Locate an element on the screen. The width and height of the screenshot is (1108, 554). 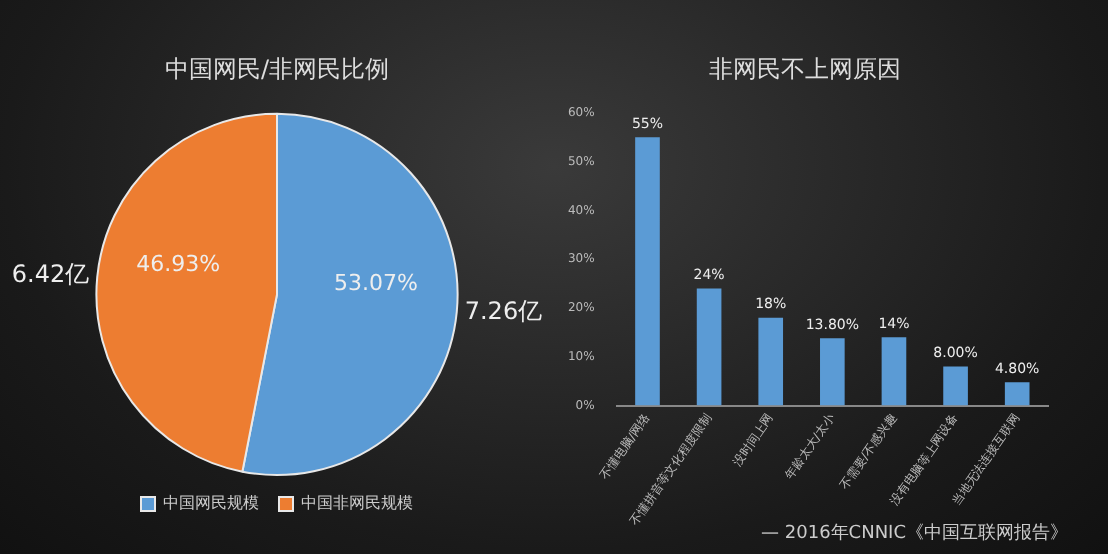
text: 6.42亿 is located at coordinates (50, 274).